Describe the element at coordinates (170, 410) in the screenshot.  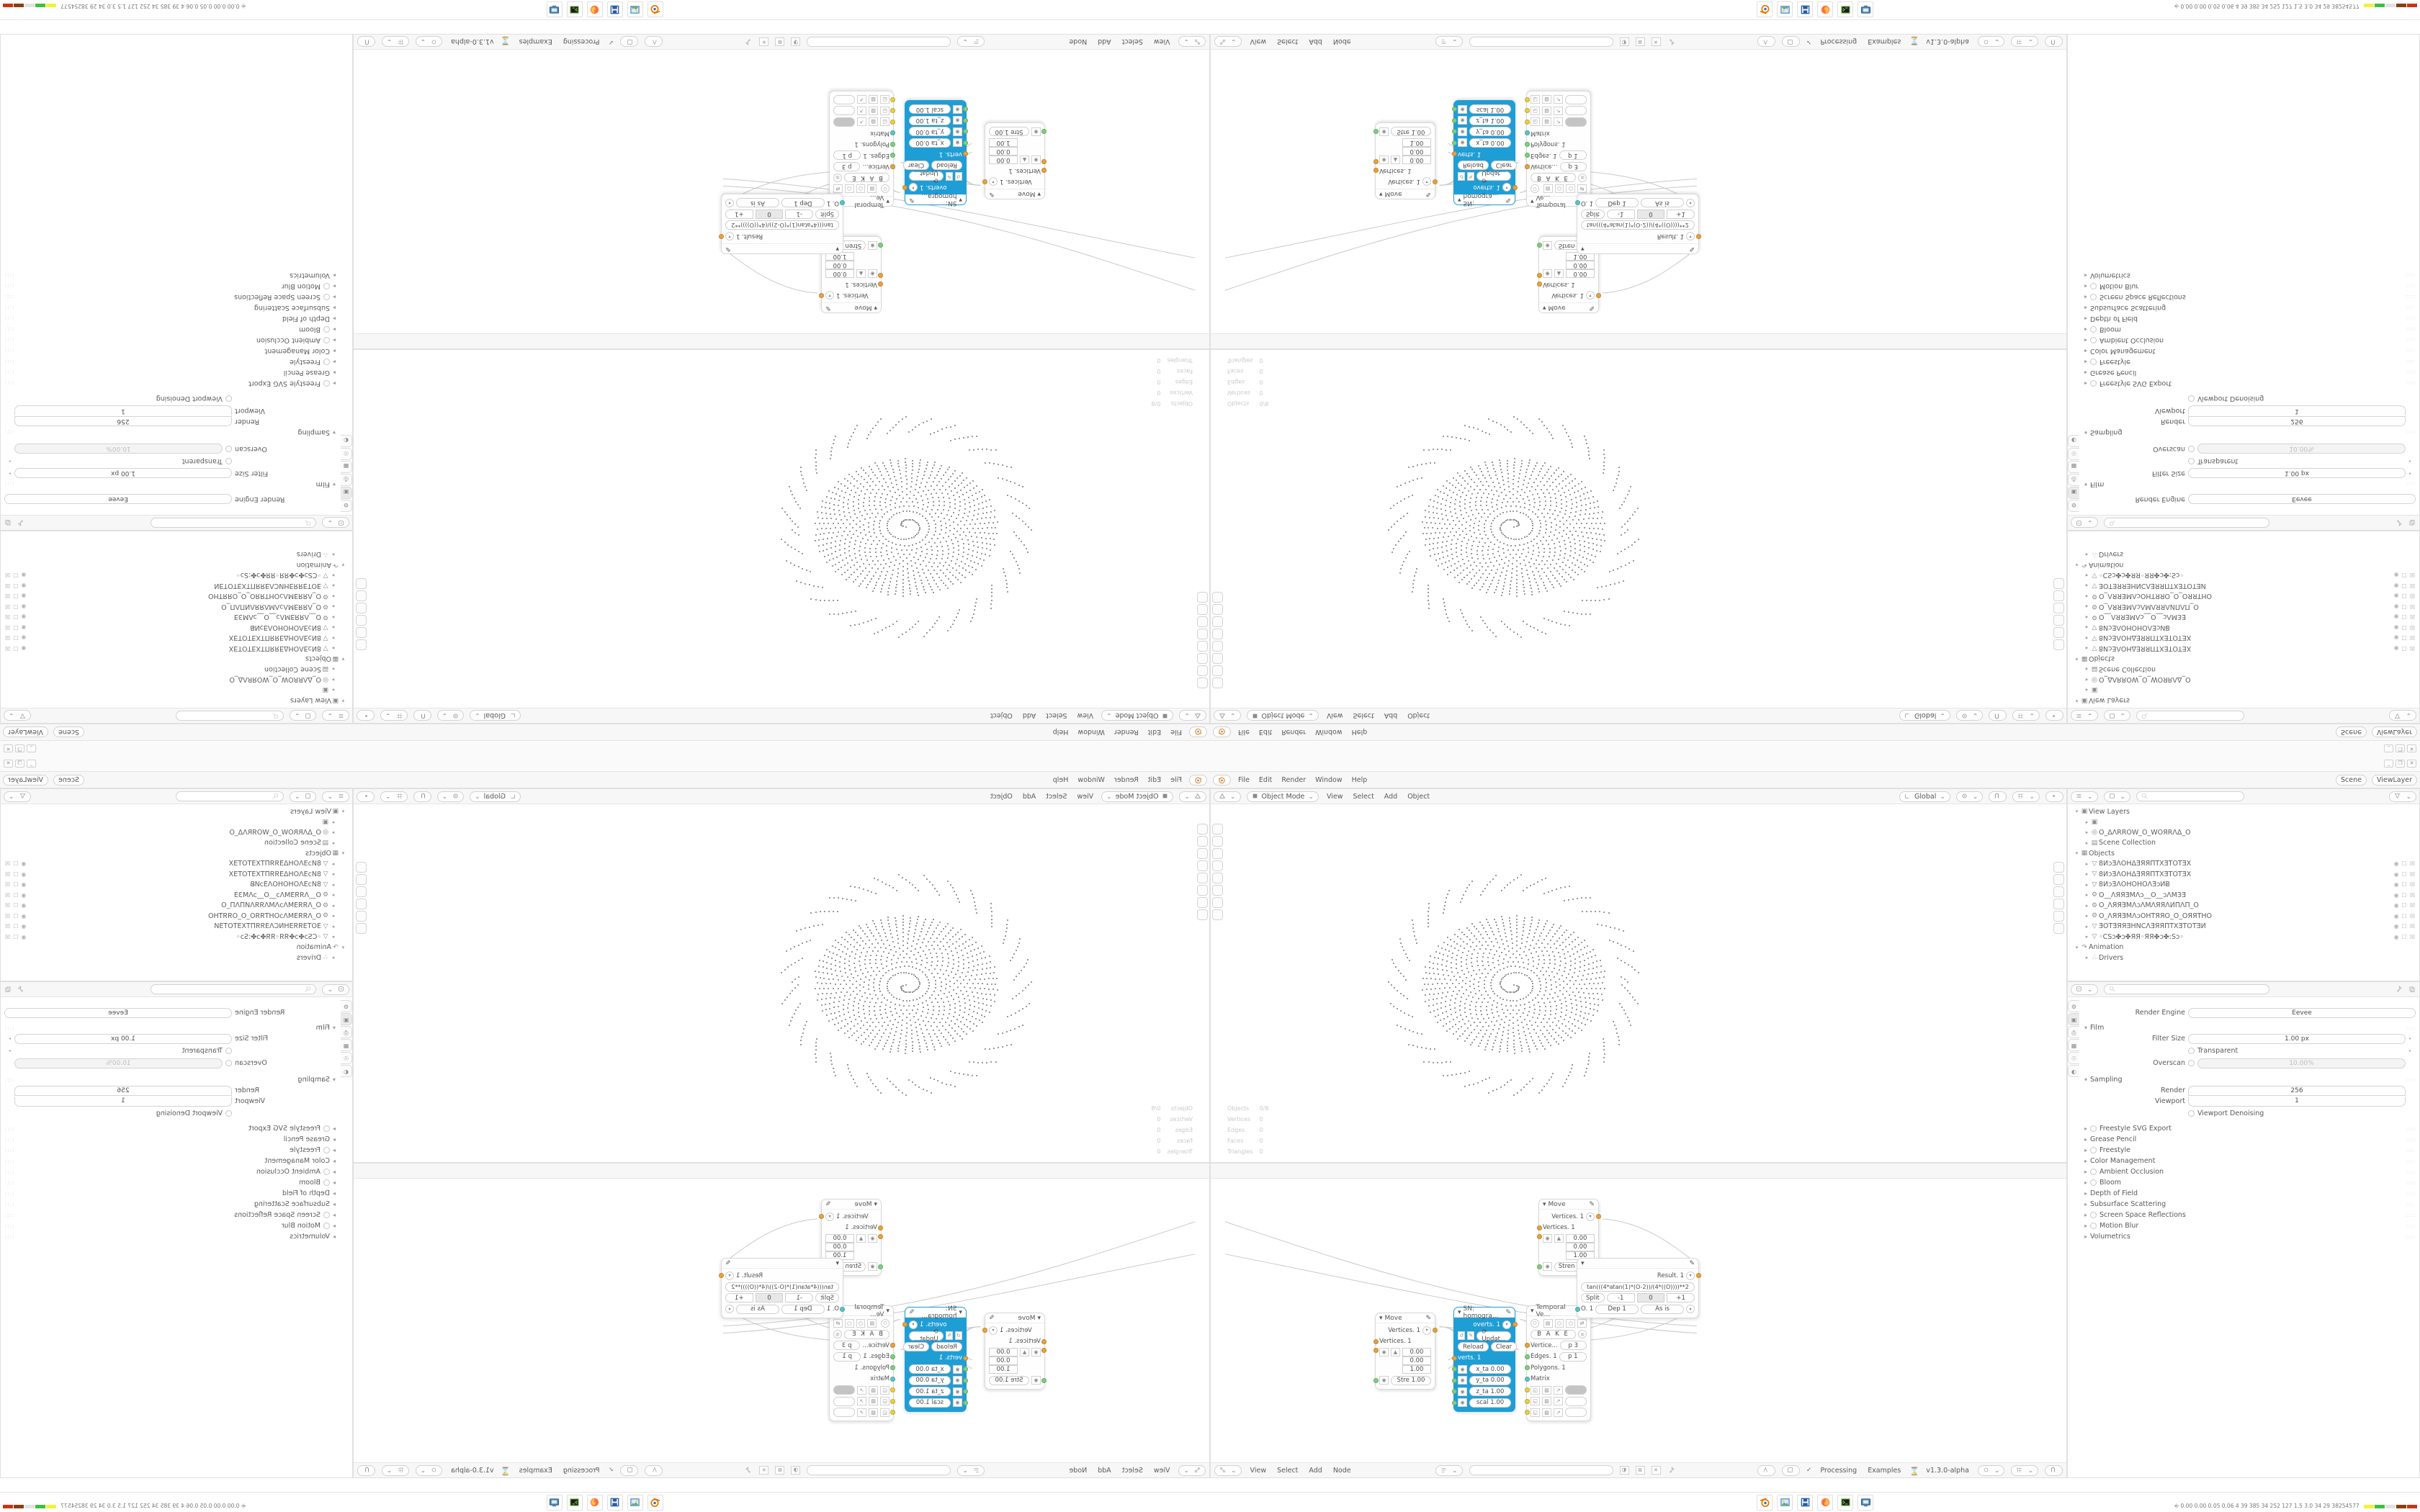
I see `sampling-viewport-row: Viewport 1` at that location.